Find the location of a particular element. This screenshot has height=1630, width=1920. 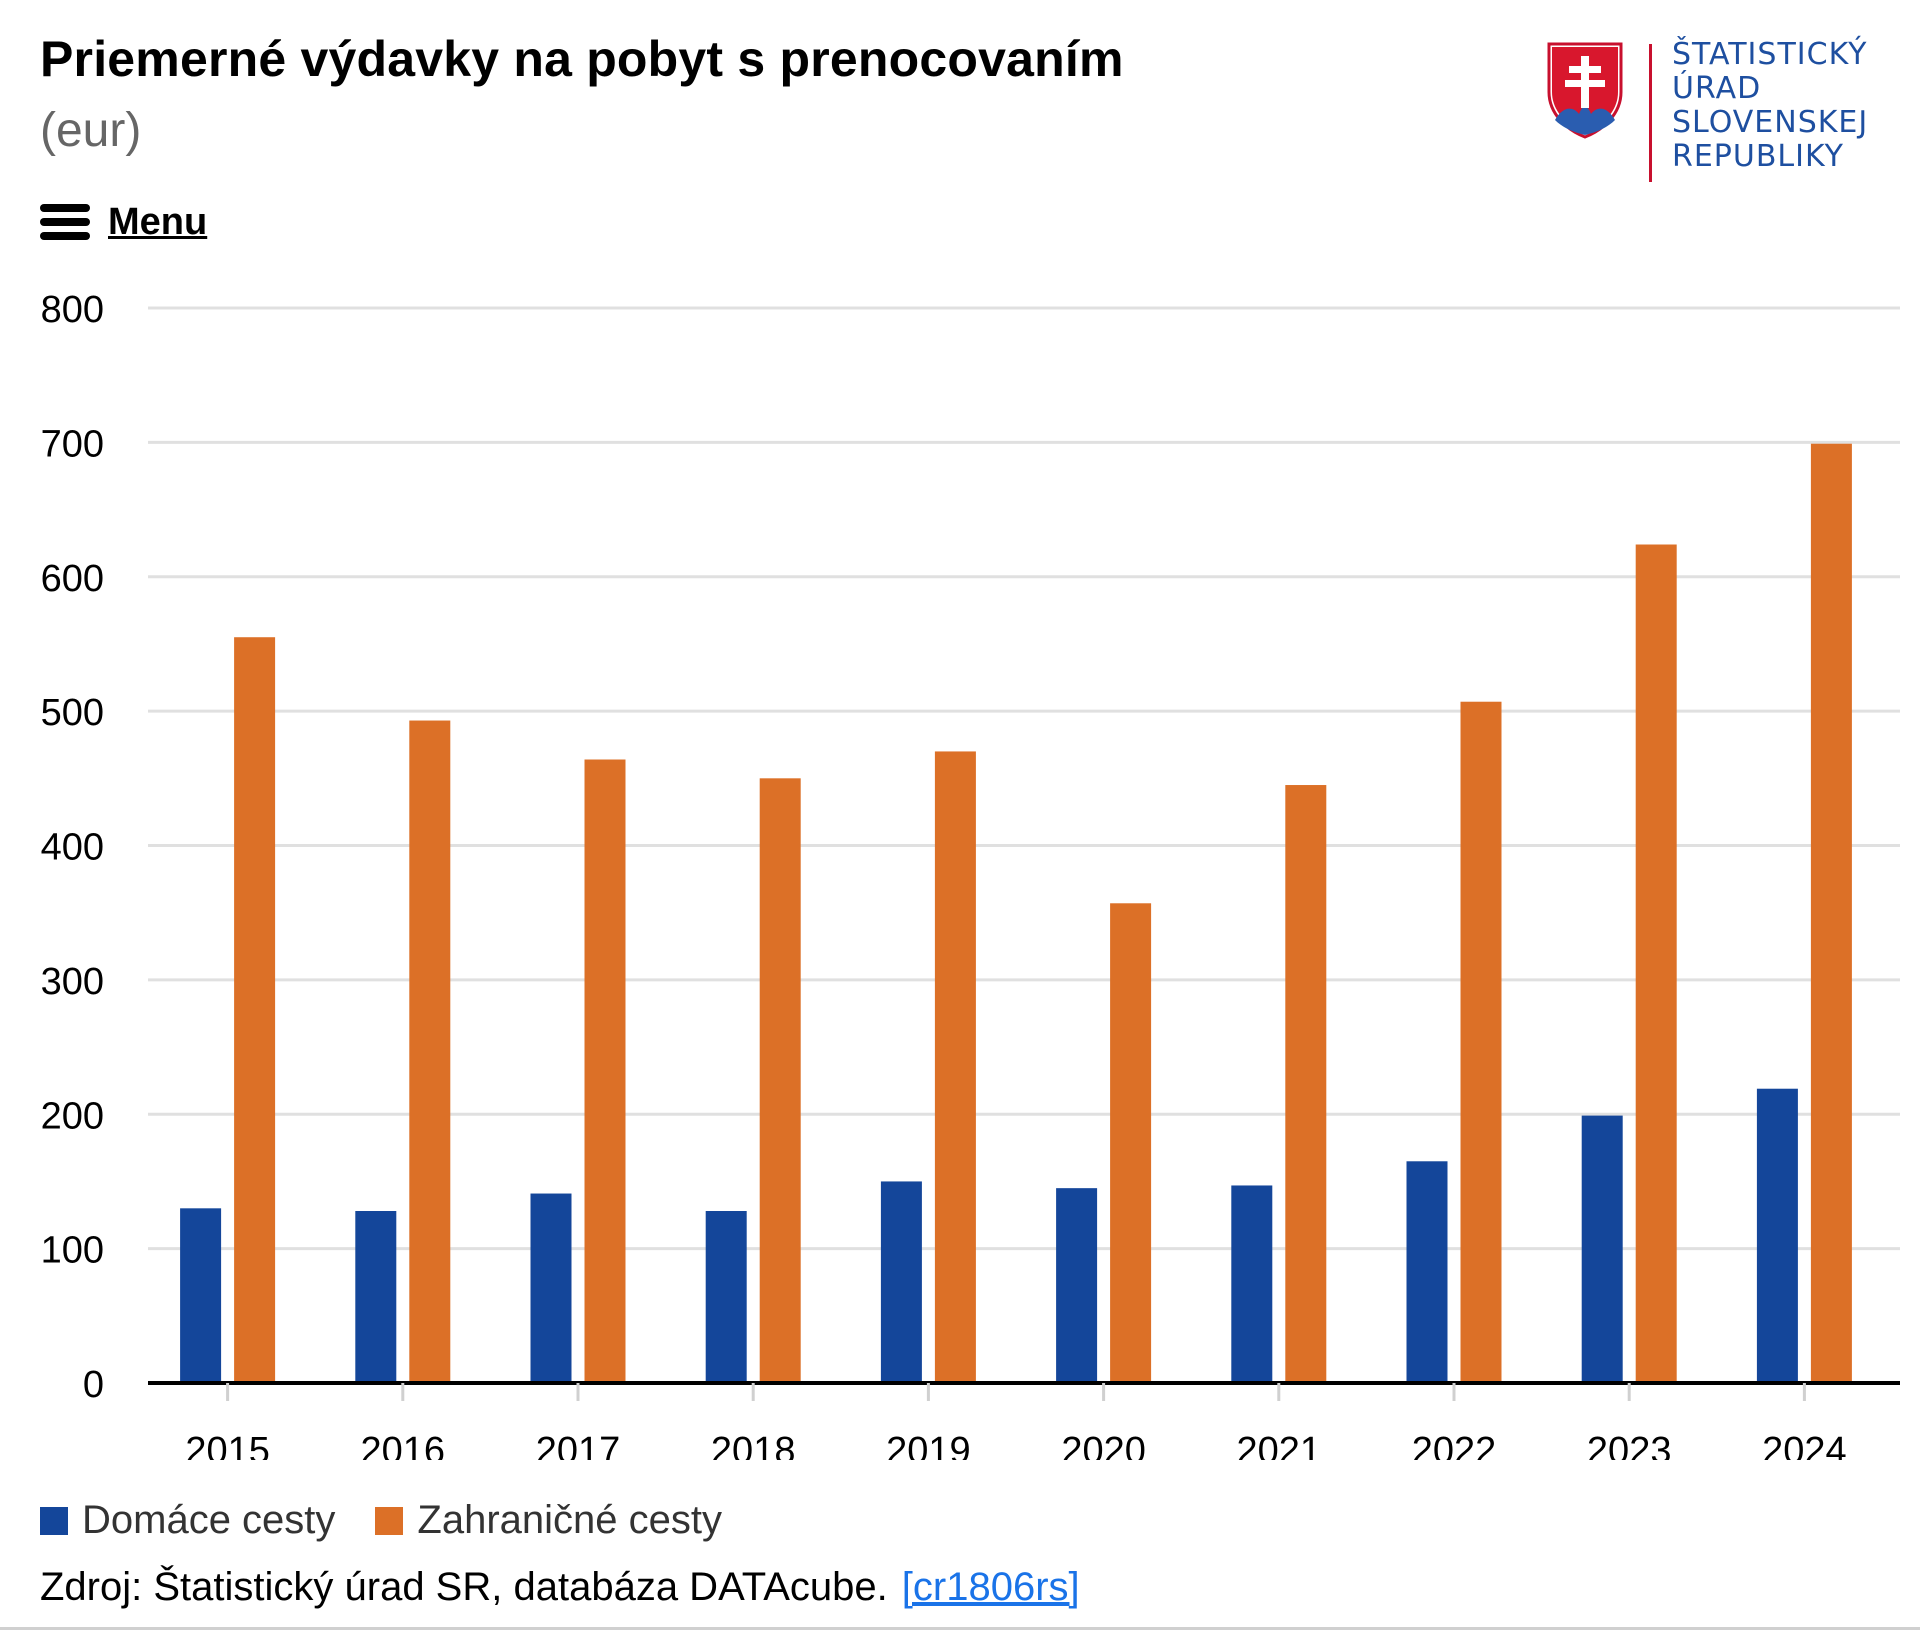

logo-line: ÚRAD is located at coordinates (1717, 88).